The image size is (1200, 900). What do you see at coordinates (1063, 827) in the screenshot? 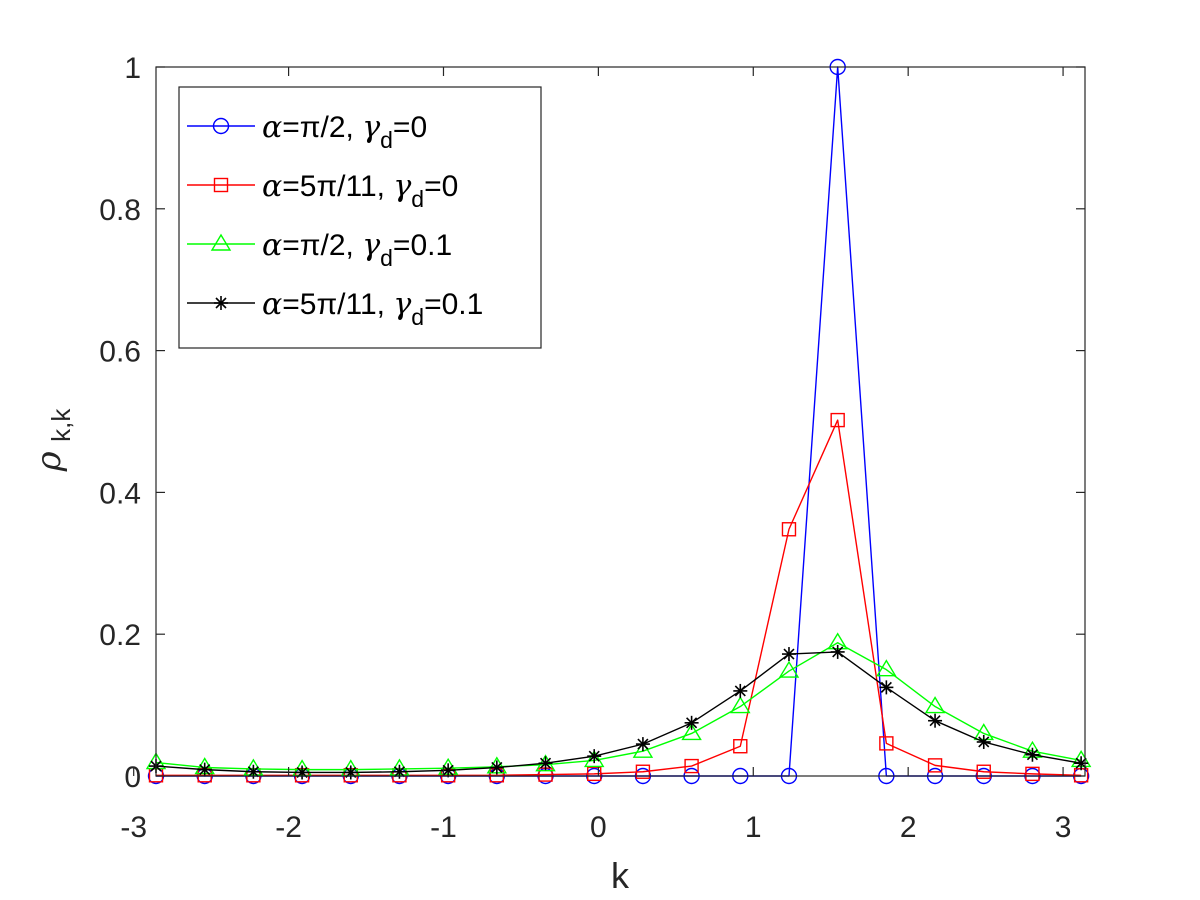
I see `x-tick-label-7: 3` at bounding box center [1063, 827].